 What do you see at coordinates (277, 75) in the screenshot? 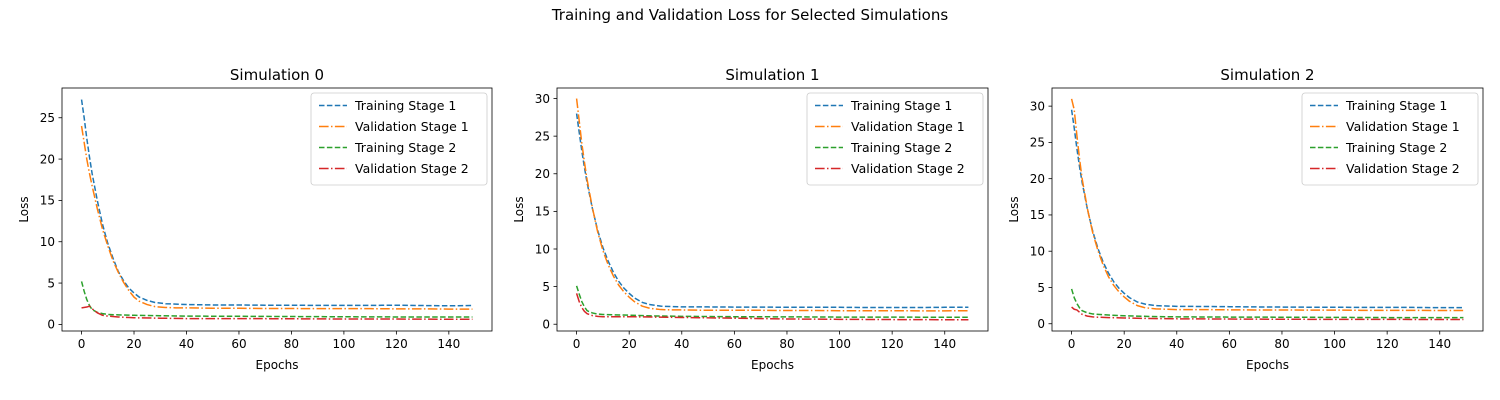
I see `subplot-title: Simulation 0` at bounding box center [277, 75].